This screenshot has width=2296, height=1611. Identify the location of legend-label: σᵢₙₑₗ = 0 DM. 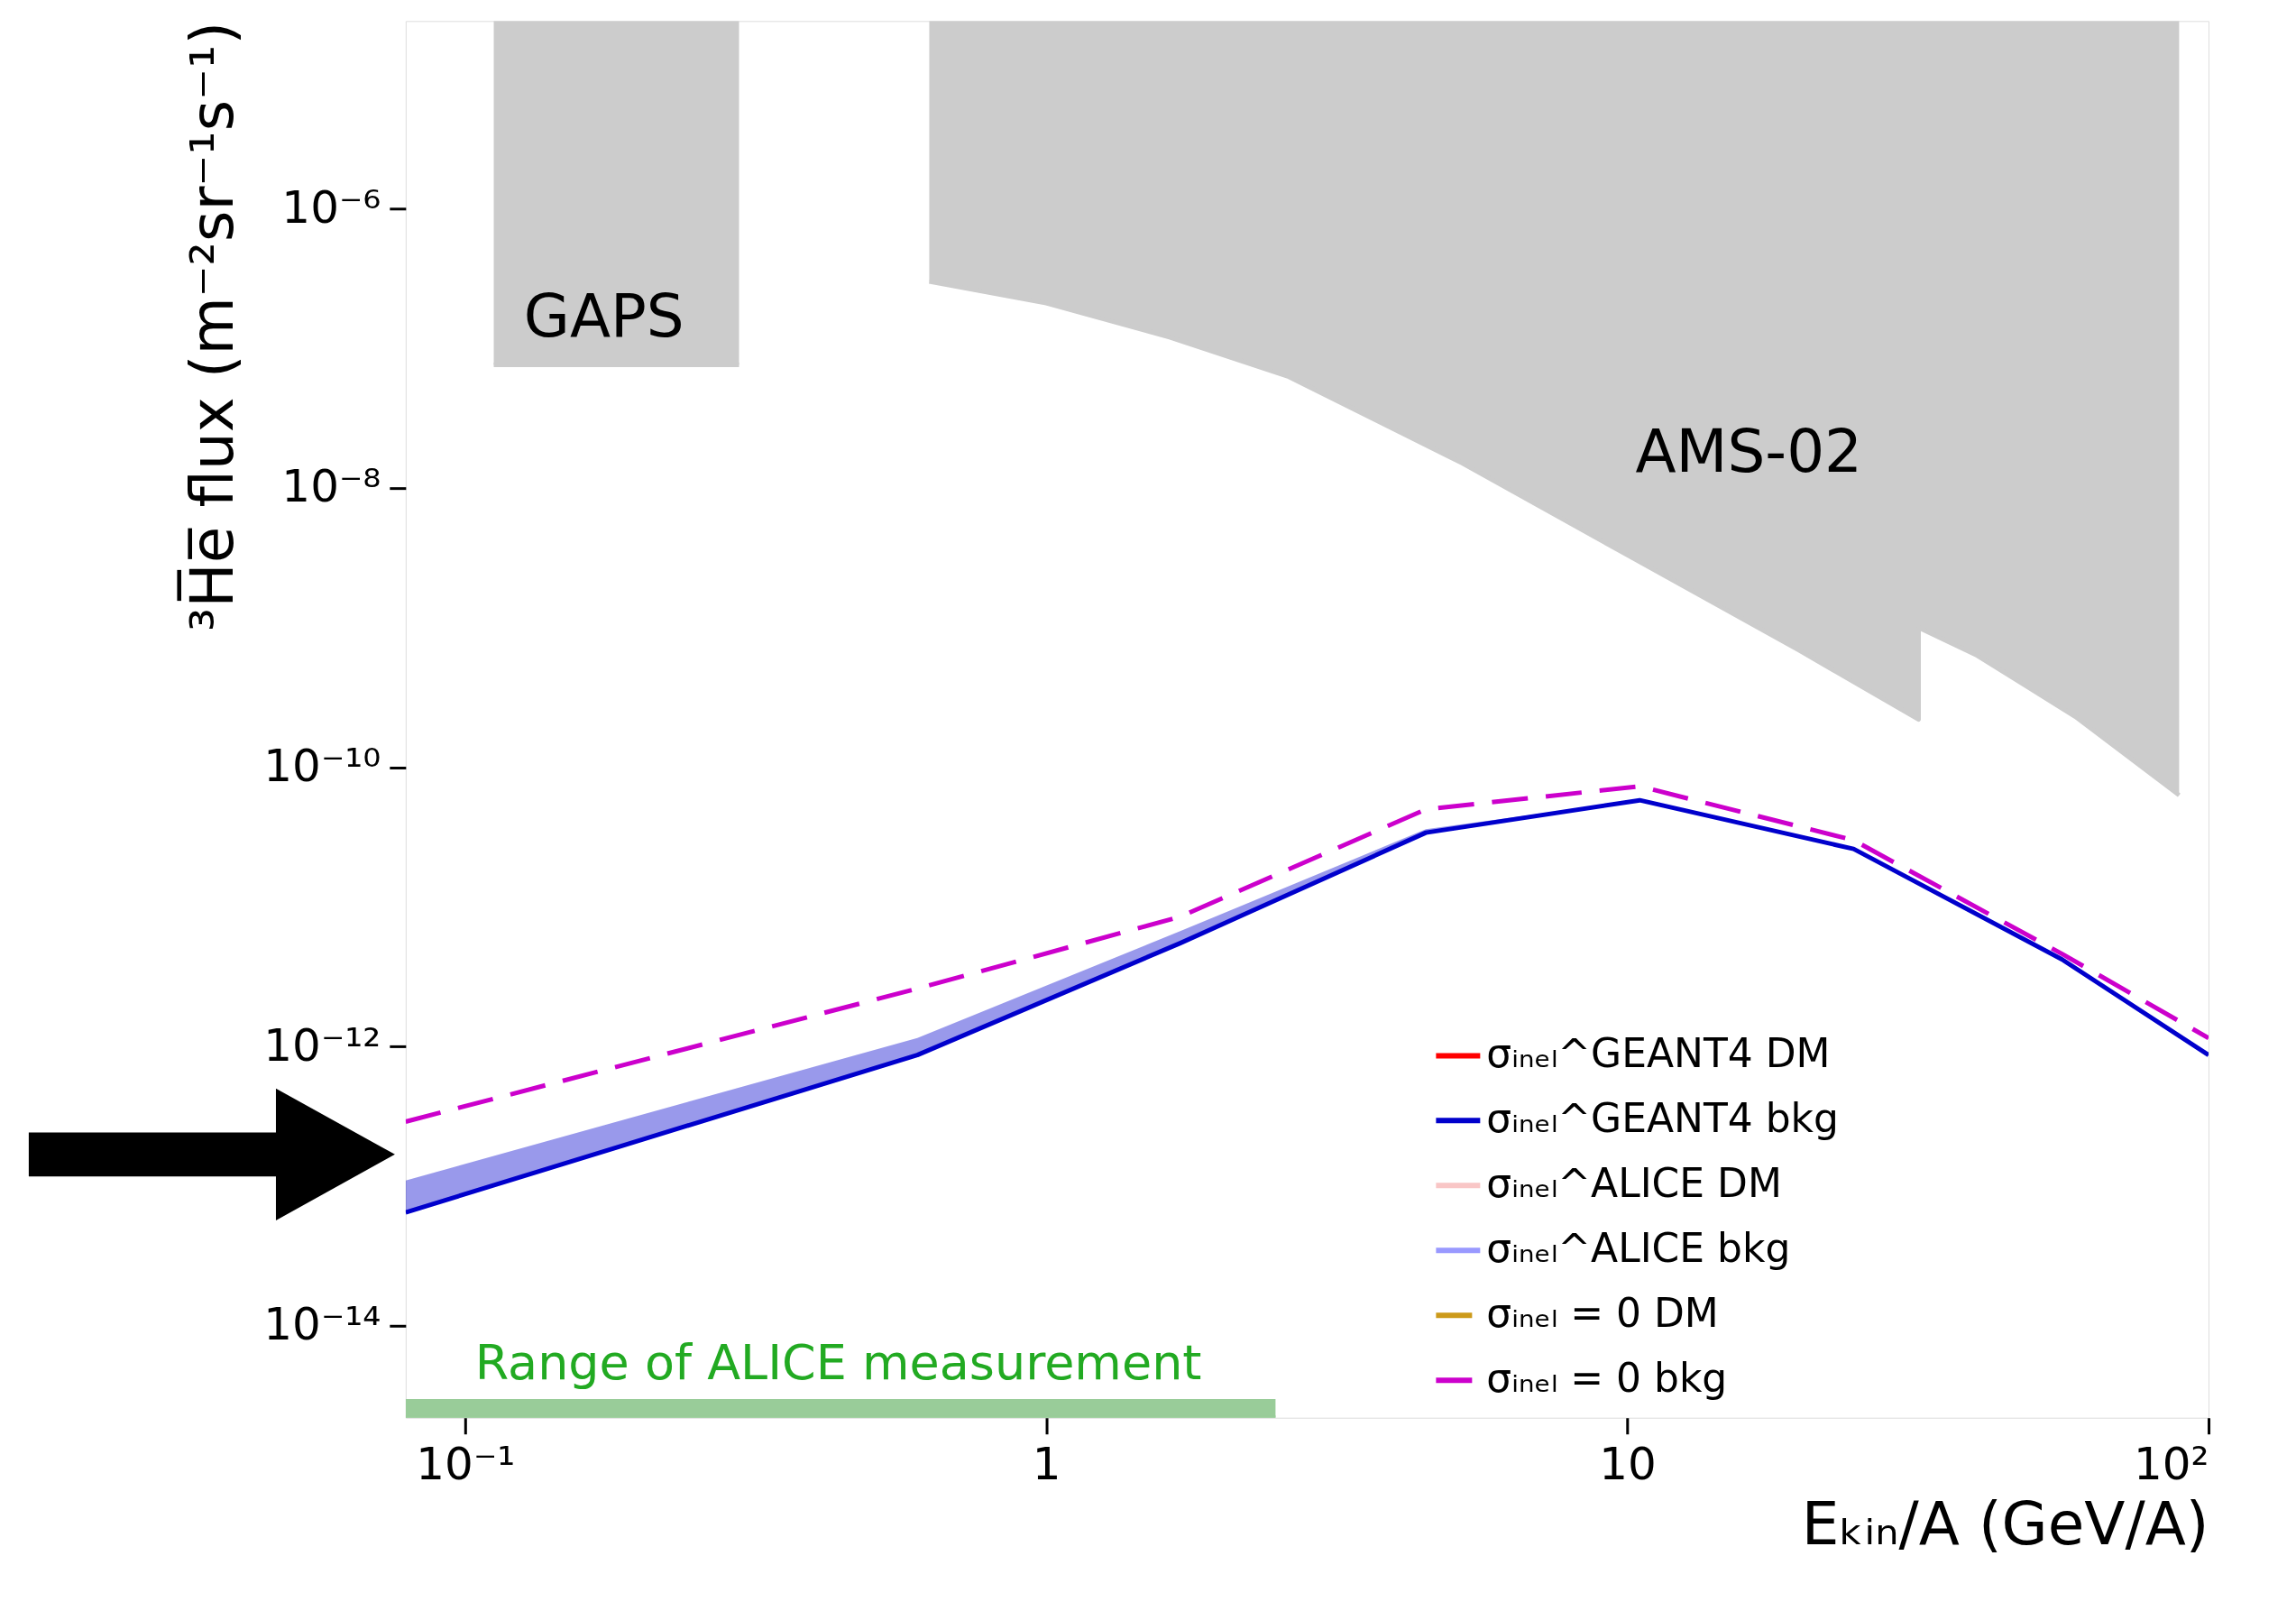
(1602, 1314).